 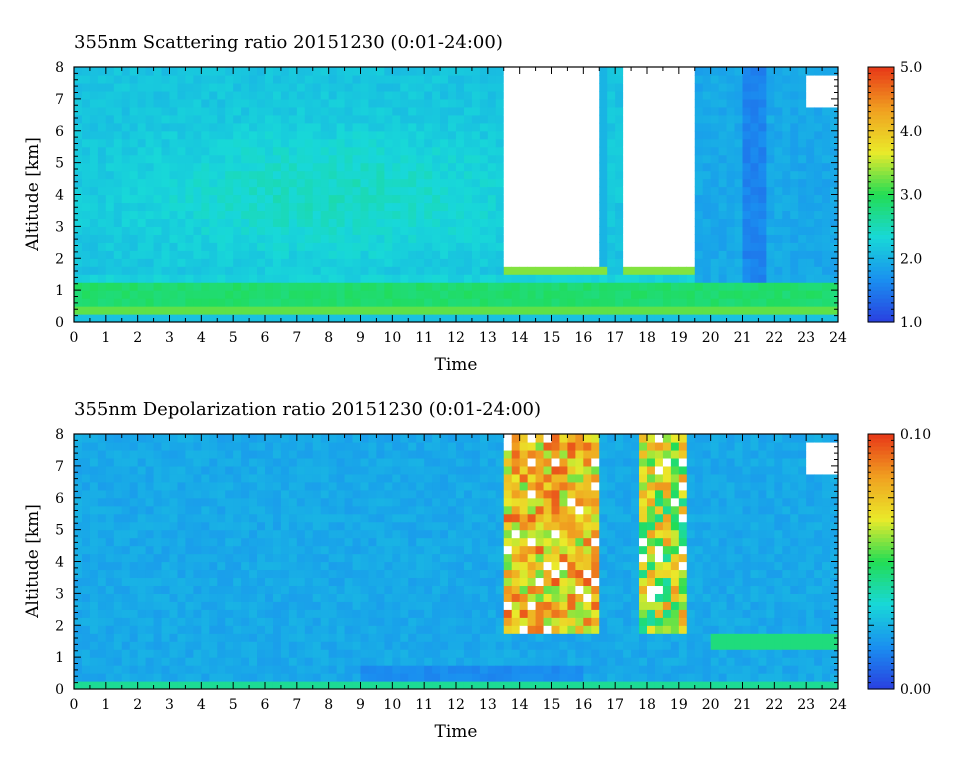 I want to click on colorbar-cell, so click(x=881, y=101).